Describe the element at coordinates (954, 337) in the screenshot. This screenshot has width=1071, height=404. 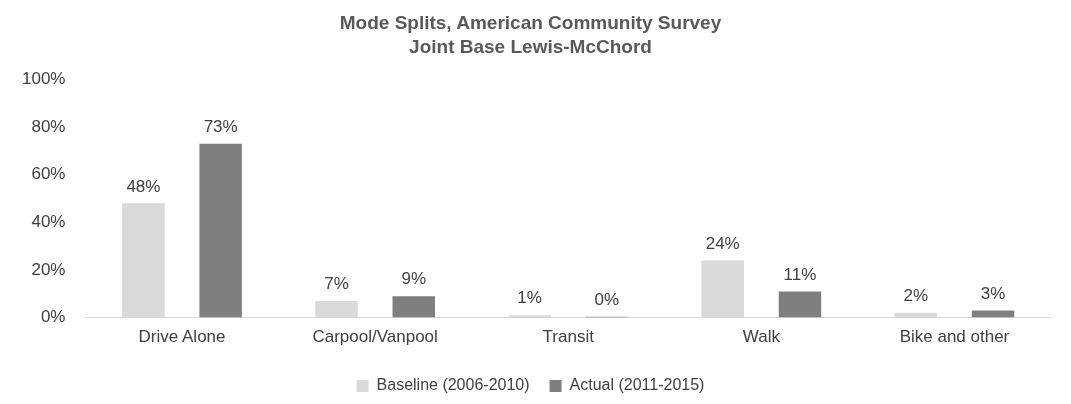
I see `x-tick-label: Bike and other` at that location.